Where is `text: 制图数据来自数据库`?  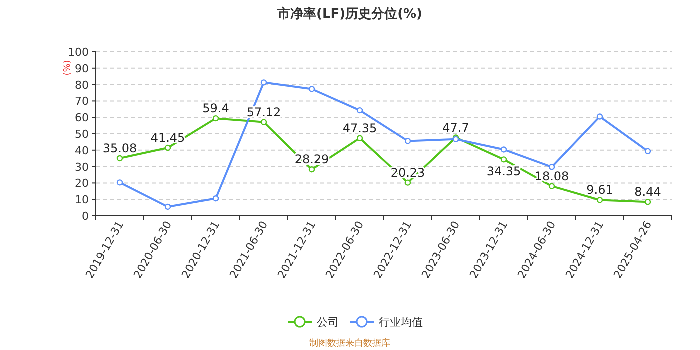
text: 制图数据来自数据库 is located at coordinates (350, 343).